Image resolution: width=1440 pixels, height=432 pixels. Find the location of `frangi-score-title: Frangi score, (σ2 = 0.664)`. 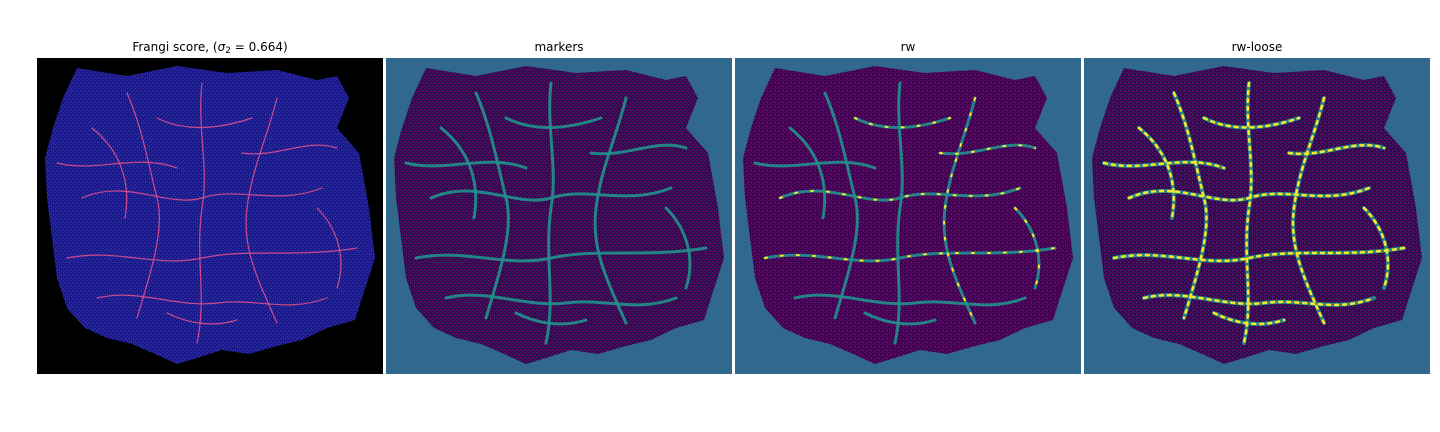

frangi-score-title: Frangi score, (σ2 = 0.664) is located at coordinates (210, 49).